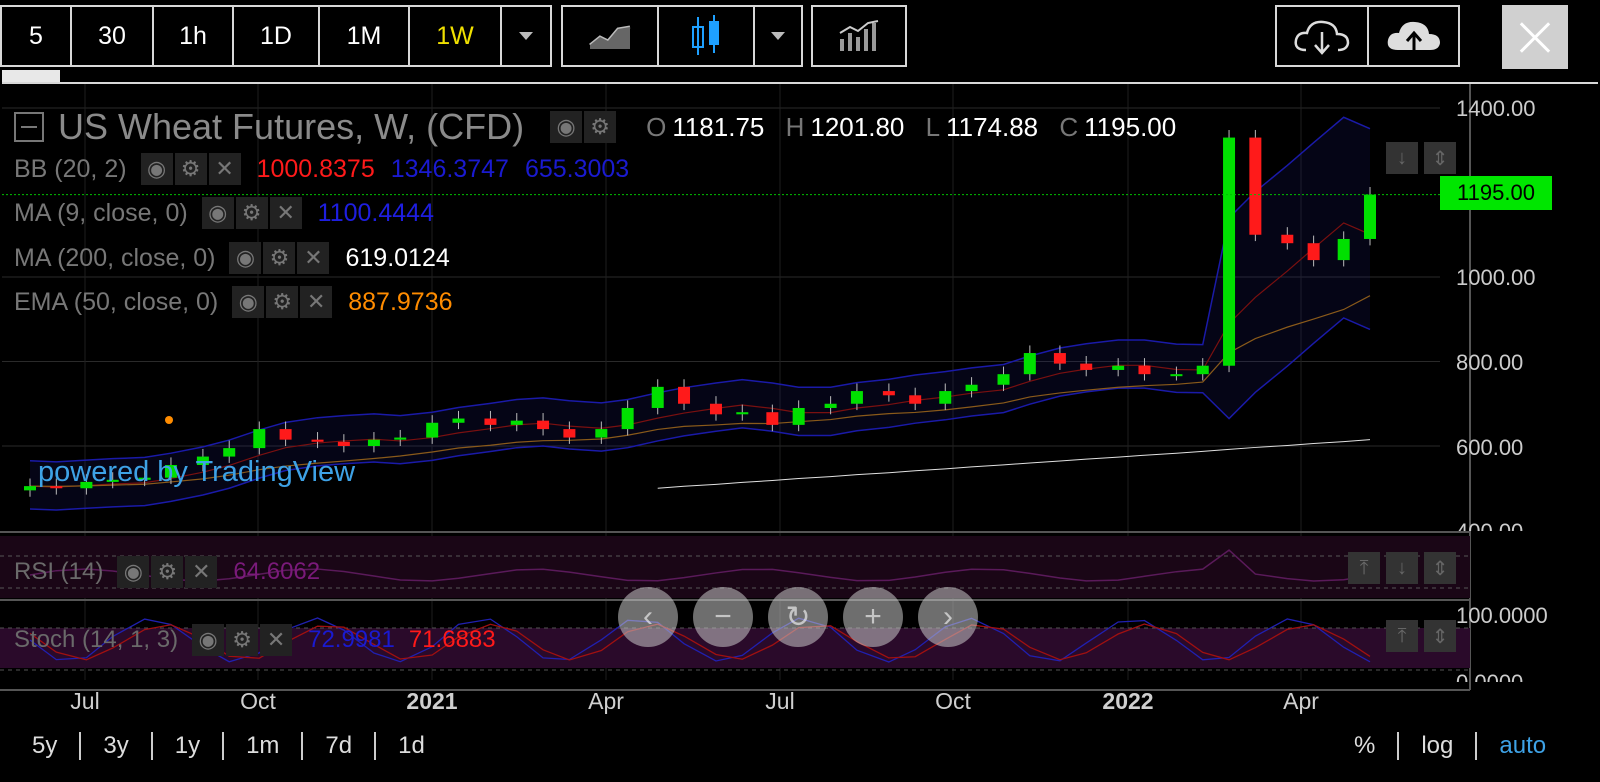  Describe the element at coordinates (351, 639) in the screenshot. I see `stoch-k-value: 72.9981` at that location.